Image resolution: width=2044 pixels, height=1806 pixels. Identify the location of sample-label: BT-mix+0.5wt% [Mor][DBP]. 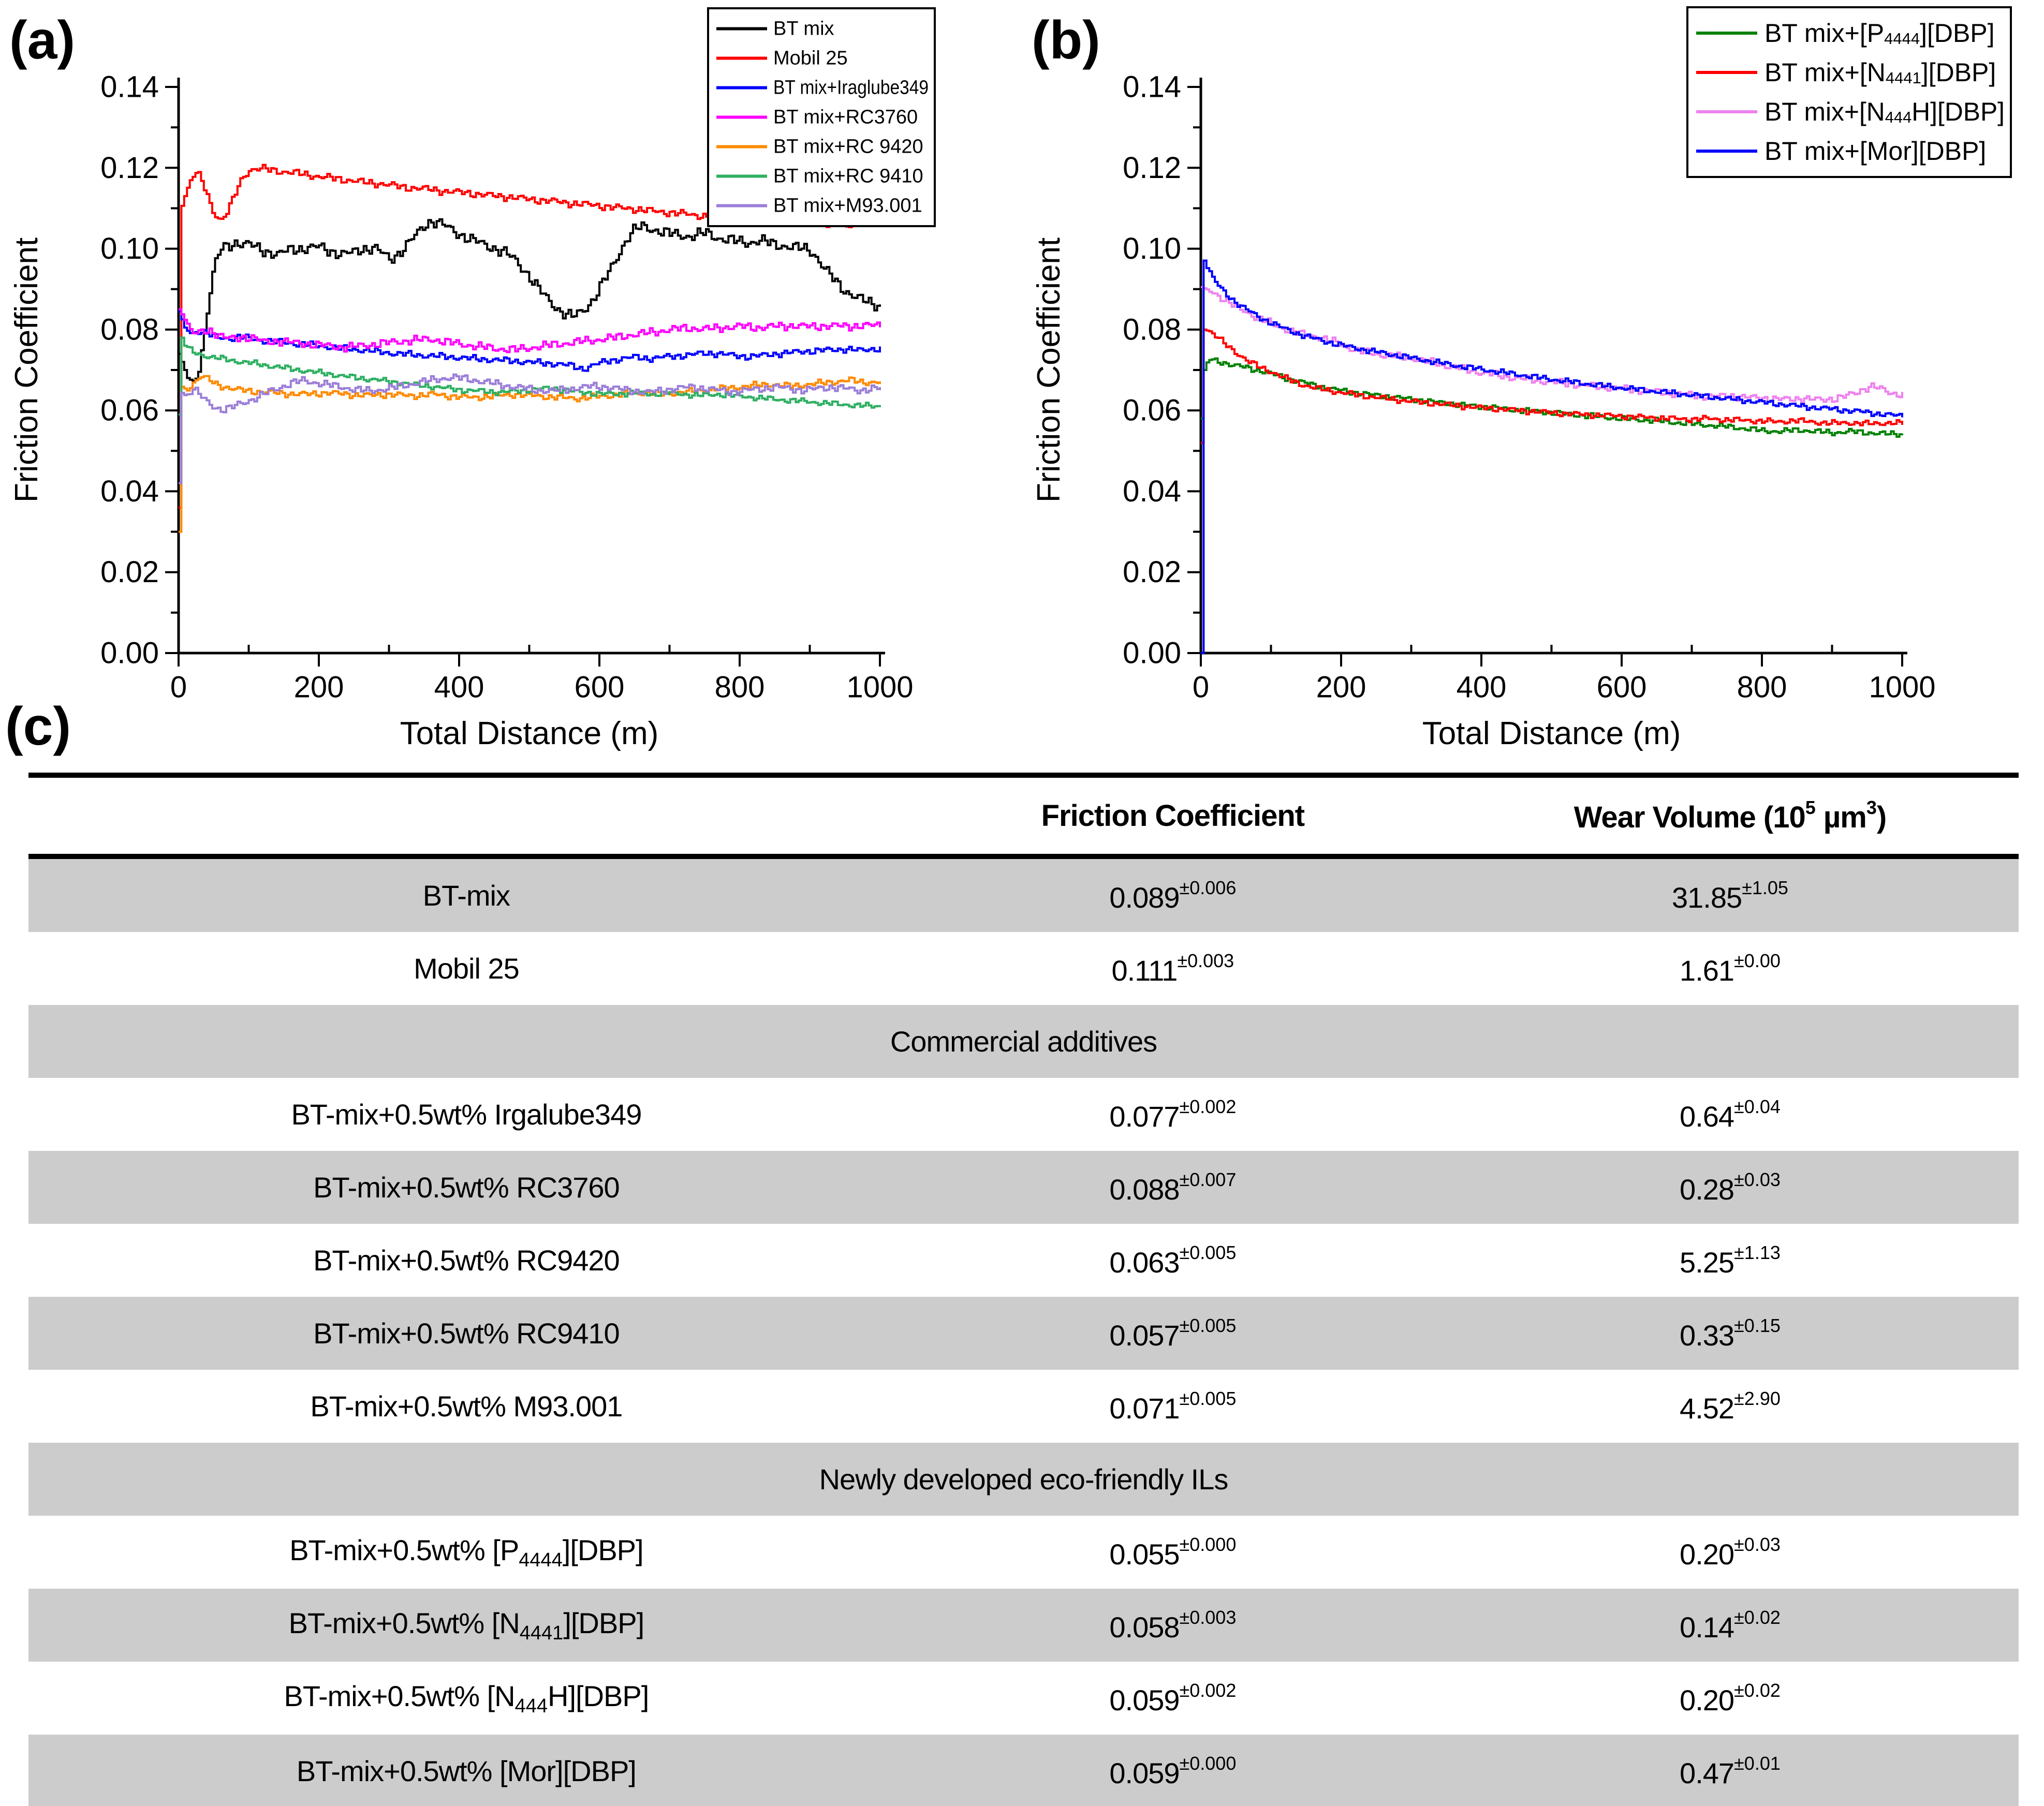
(466, 1771).